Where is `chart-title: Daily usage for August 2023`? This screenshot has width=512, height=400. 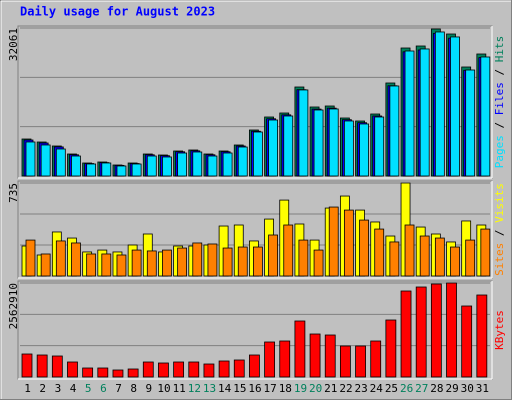
chart-title: Daily usage for August 2023 is located at coordinates (117, 12).